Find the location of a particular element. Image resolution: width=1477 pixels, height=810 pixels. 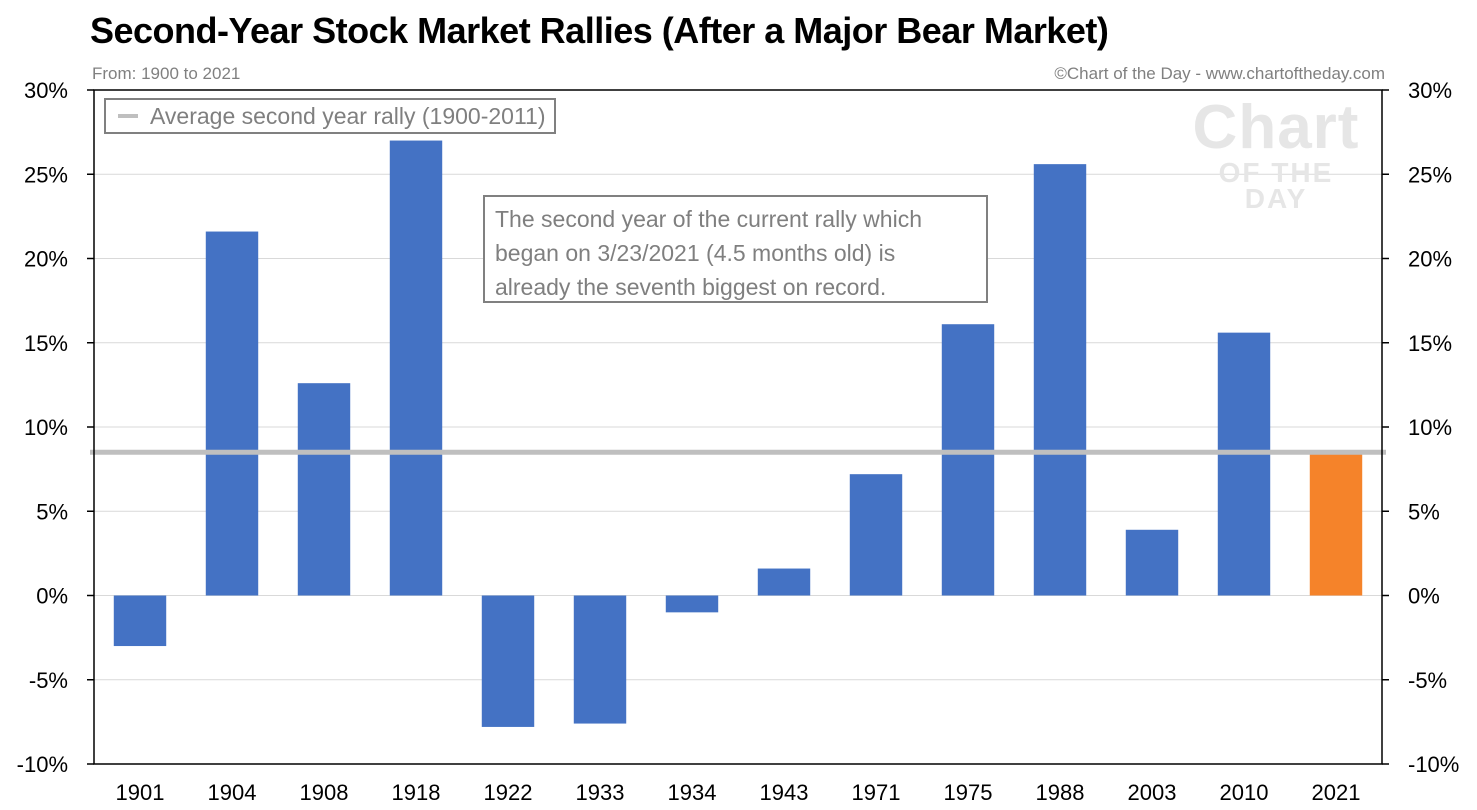

y-tick-label-left: 5% is located at coordinates (52, 511).